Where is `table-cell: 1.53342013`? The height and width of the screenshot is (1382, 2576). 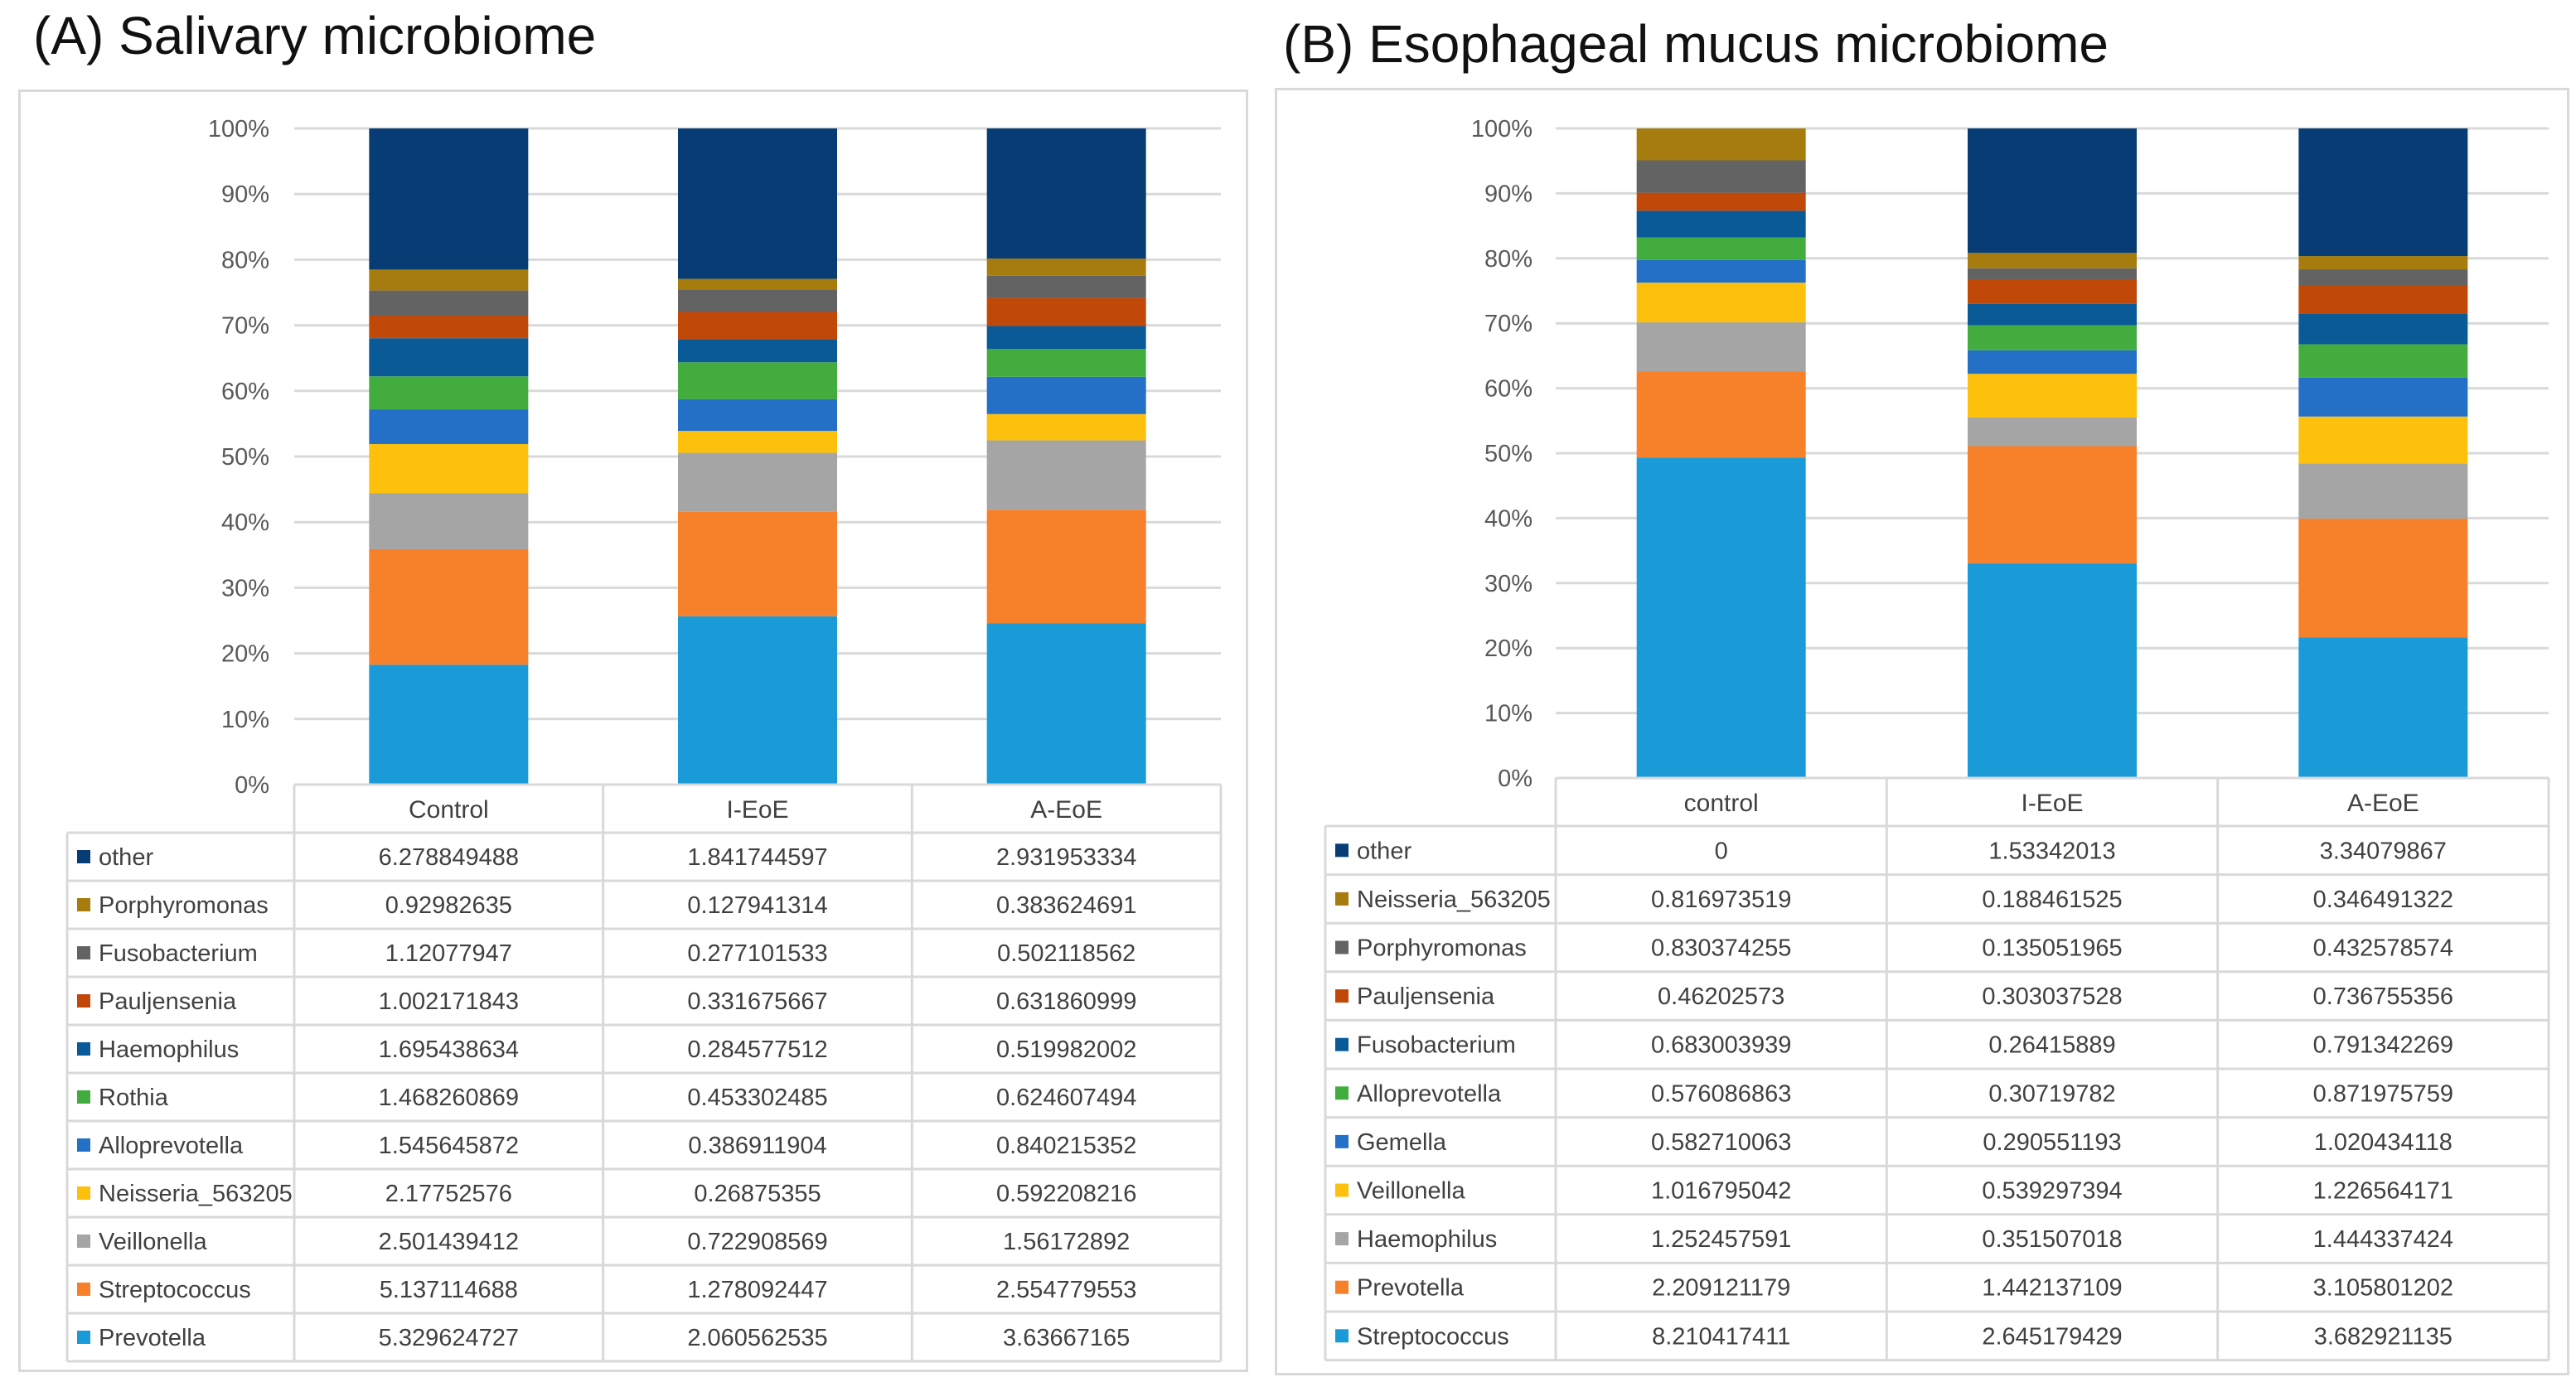 table-cell: 1.53342013 is located at coordinates (2051, 851).